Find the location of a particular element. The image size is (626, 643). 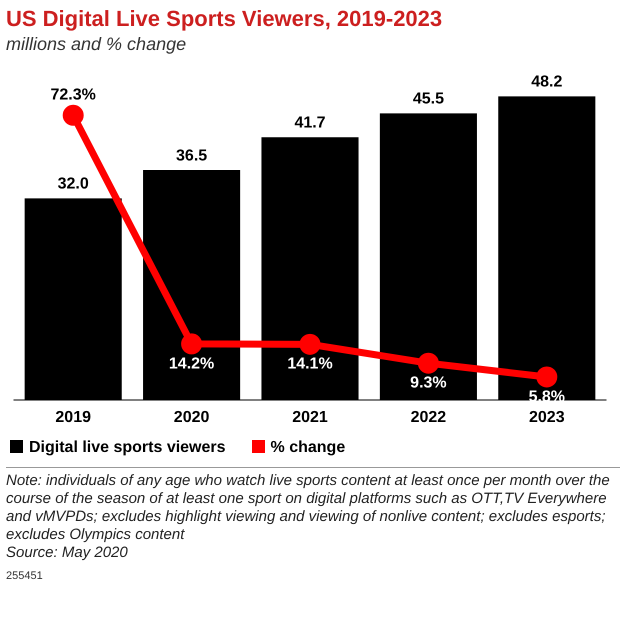

text: 255451 is located at coordinates (25, 576).